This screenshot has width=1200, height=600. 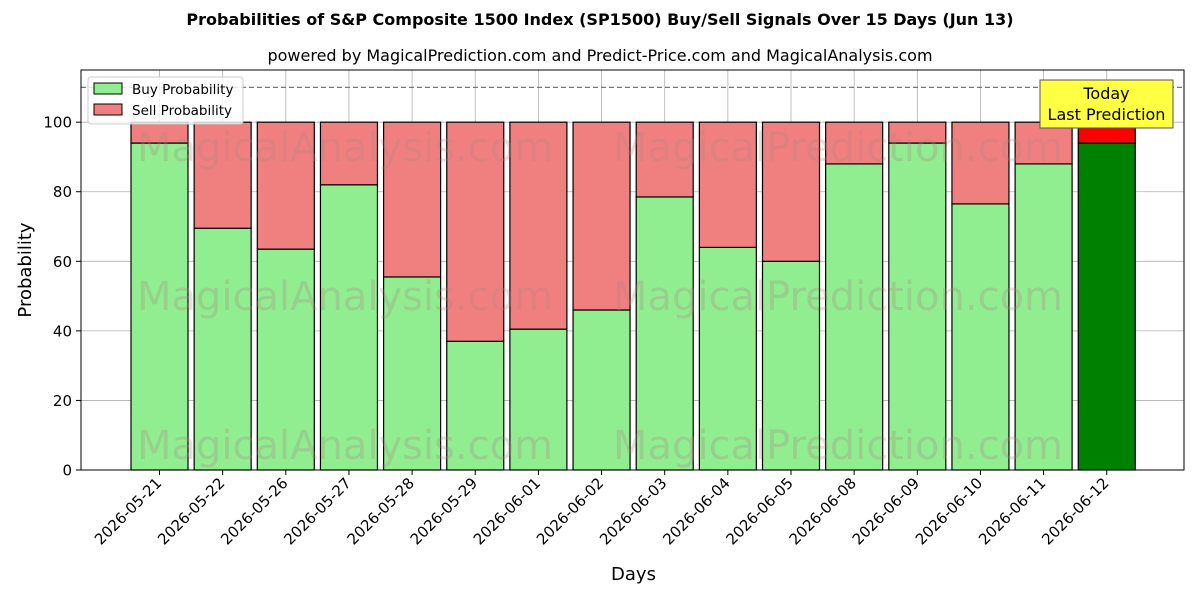 What do you see at coordinates (108, 109) in the screenshot?
I see `legend-swatch-sell` at bounding box center [108, 109].